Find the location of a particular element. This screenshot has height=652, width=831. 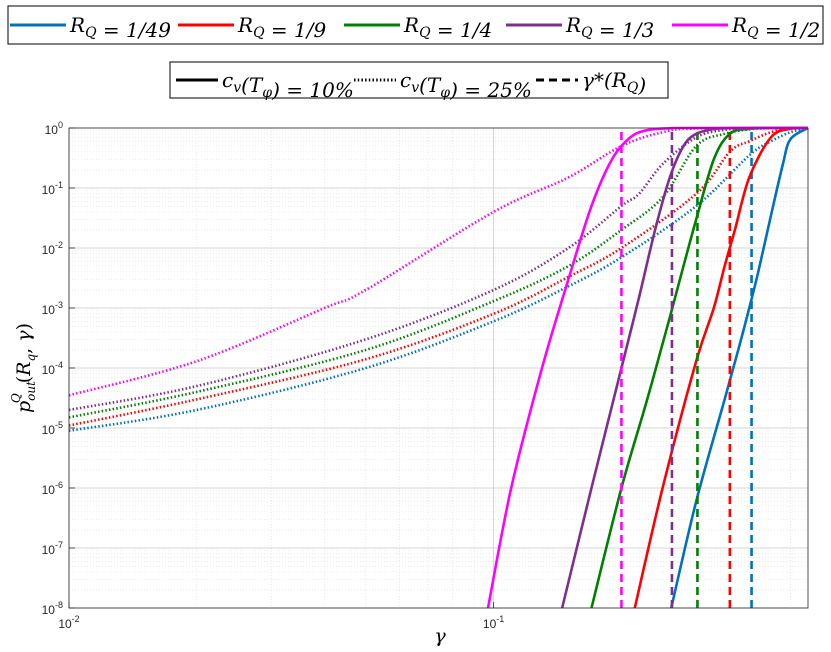

legend-label-2: RQ = 1/4 is located at coordinates (447, 27).